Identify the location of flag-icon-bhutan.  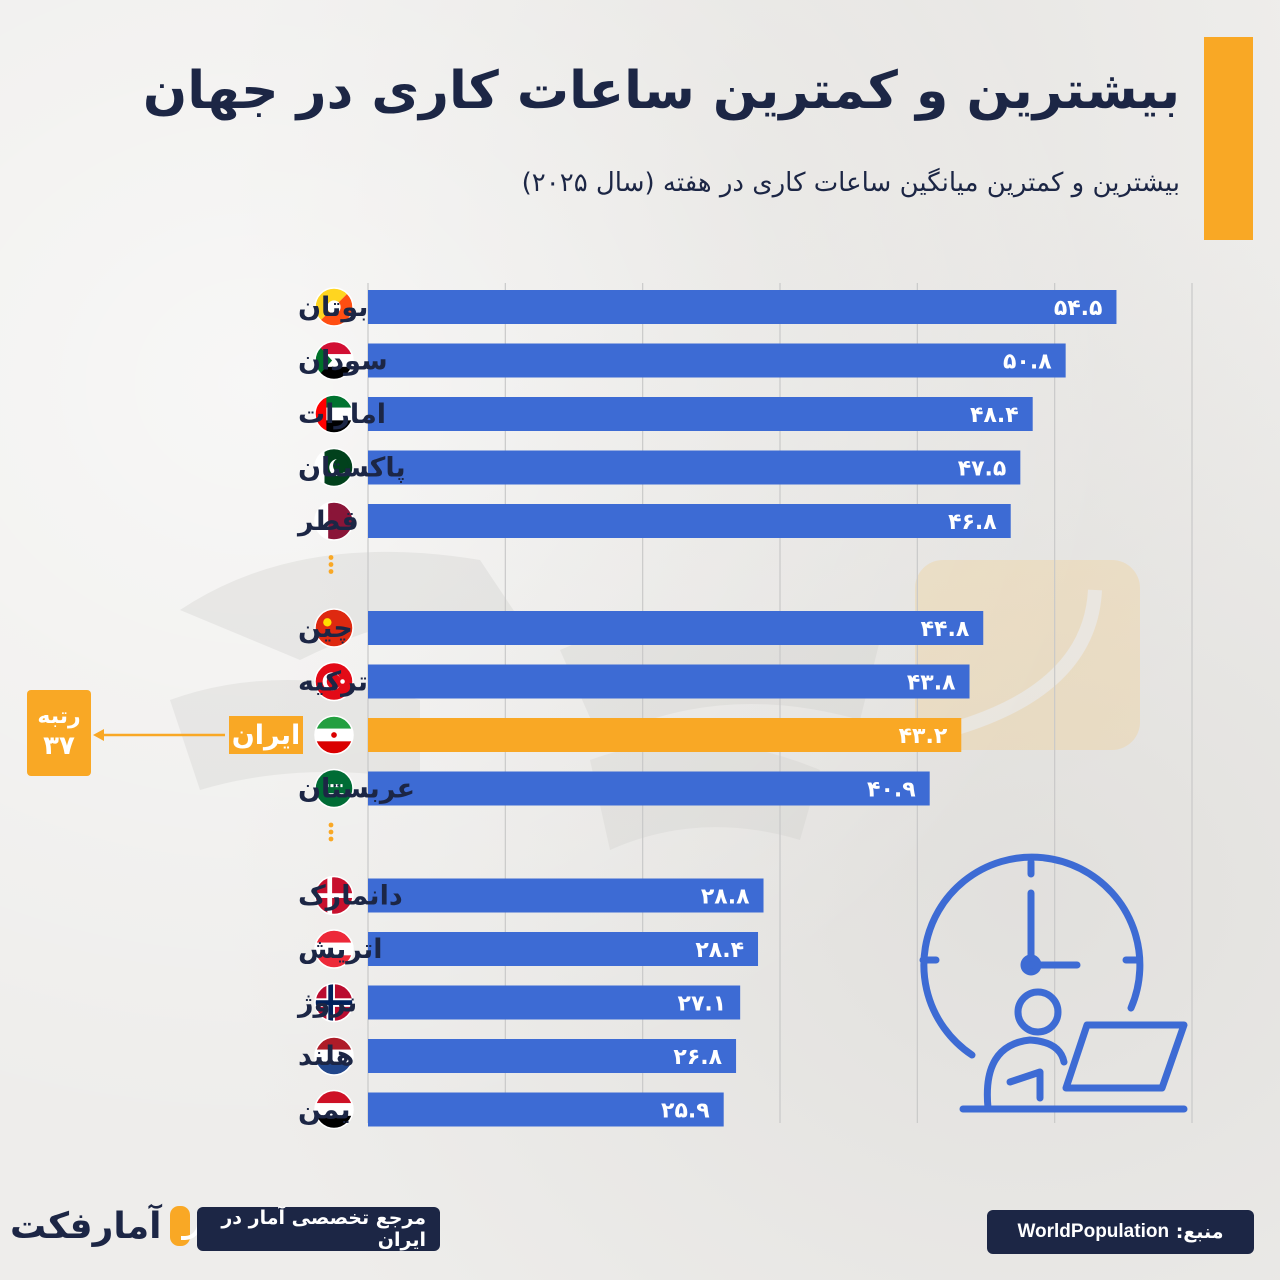
(334, 307).